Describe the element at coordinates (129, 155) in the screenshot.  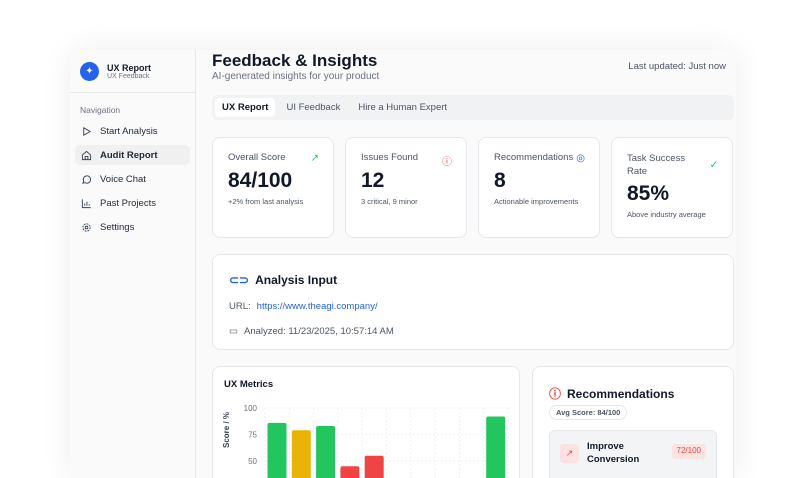
I see `sidebar-item-label: Audit Report` at that location.